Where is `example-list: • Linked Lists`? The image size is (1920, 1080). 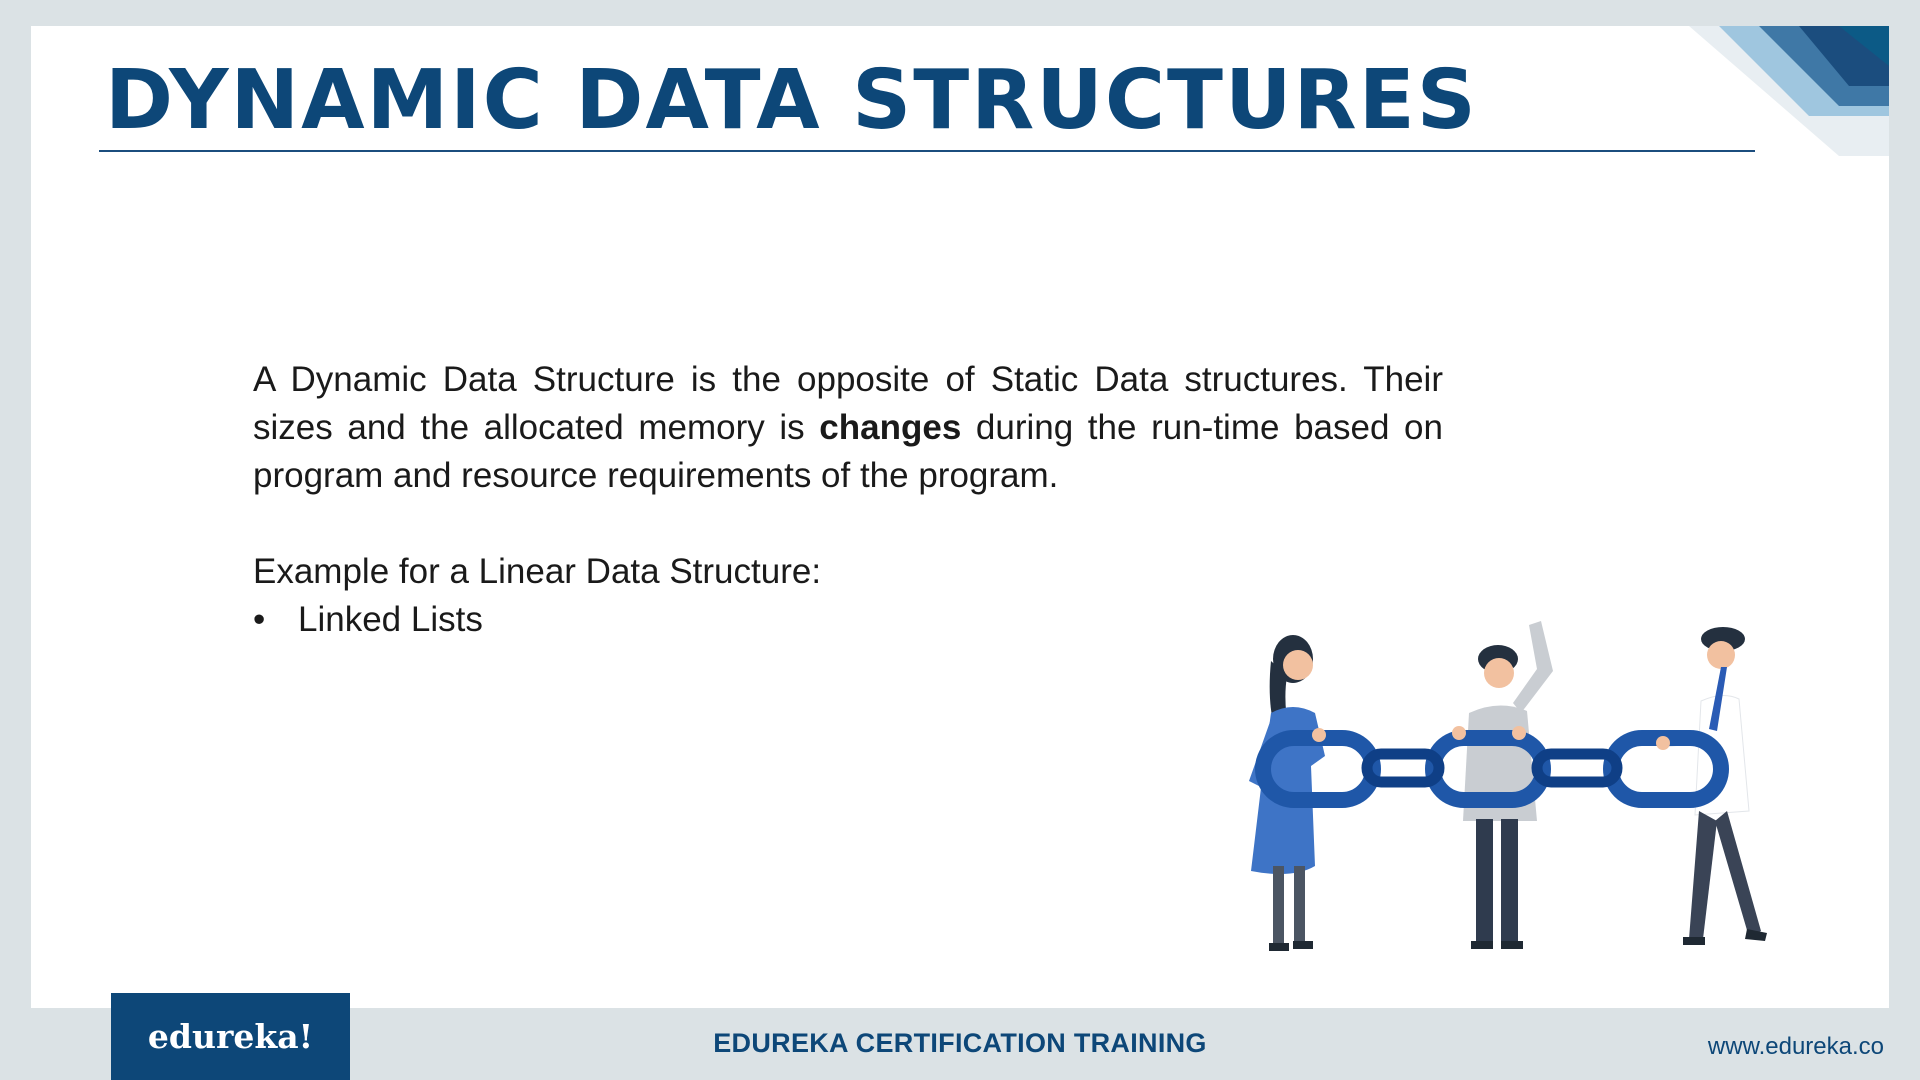 example-list: • Linked Lists is located at coordinates (848, 620).